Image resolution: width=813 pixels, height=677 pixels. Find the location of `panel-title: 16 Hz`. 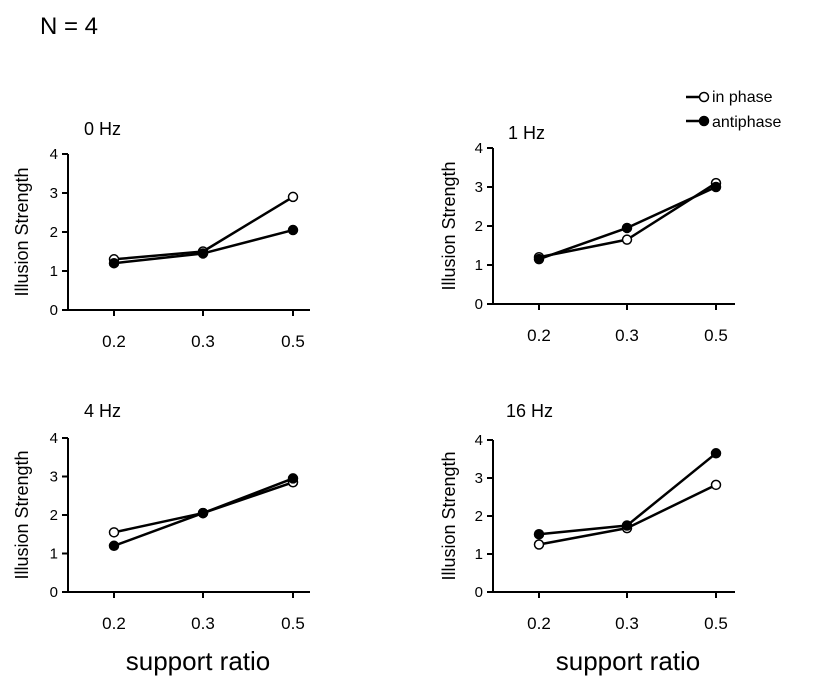

panel-title: 16 Hz is located at coordinates (529, 411).